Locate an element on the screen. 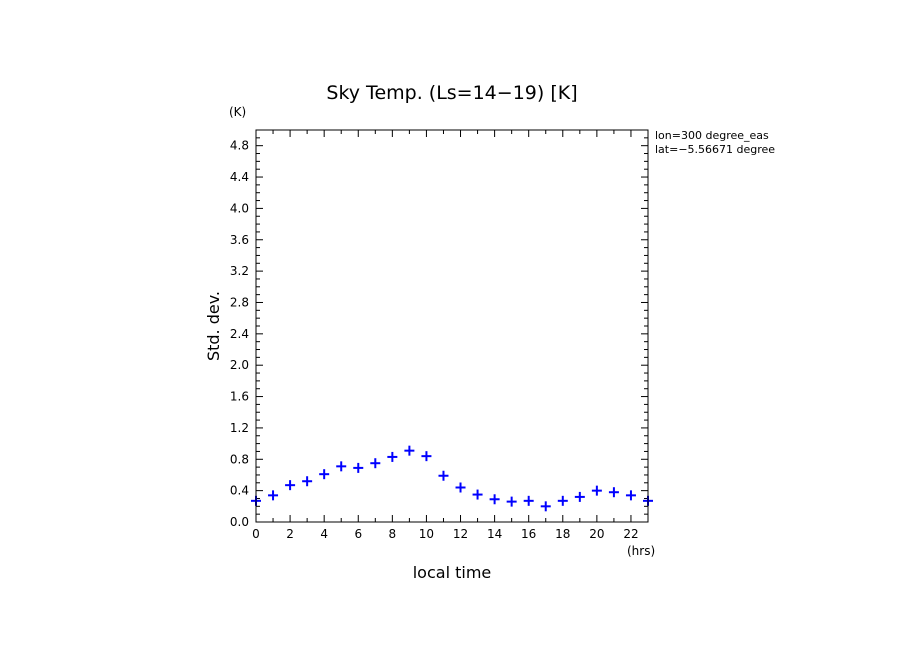 This screenshot has width=904, height=654. x-tick-label: 4 is located at coordinates (324, 534).